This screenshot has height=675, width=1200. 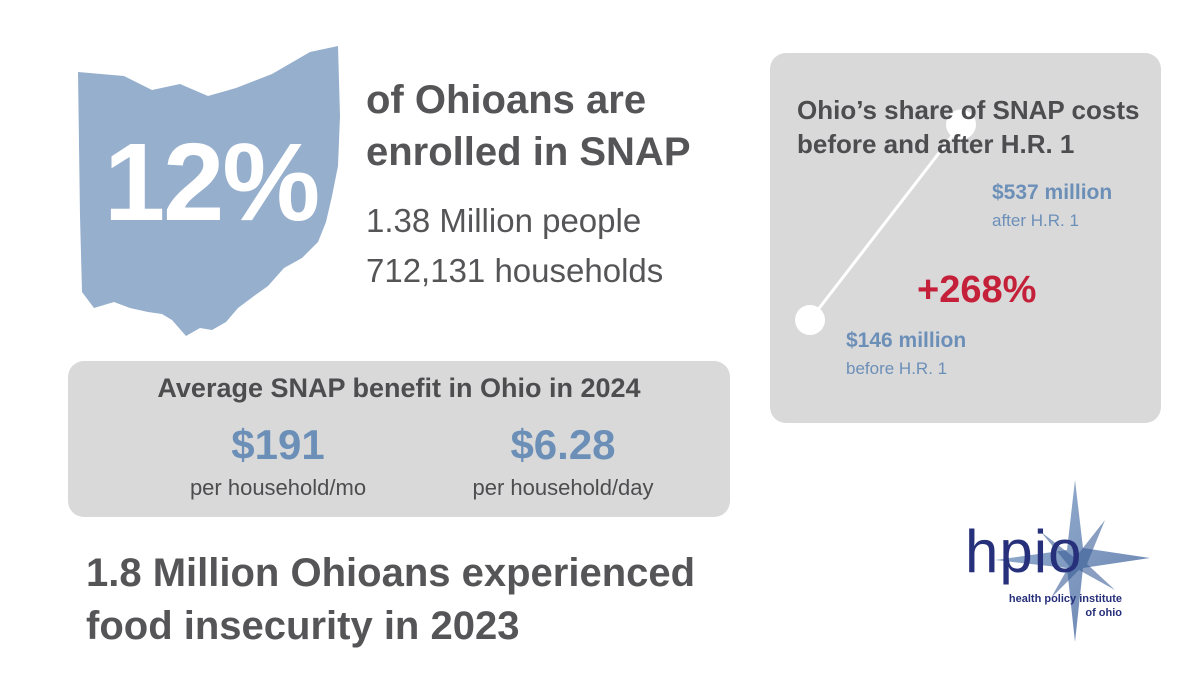 I want to click on logo-tagline-line2: of ohio, so click(x=1103, y=613).